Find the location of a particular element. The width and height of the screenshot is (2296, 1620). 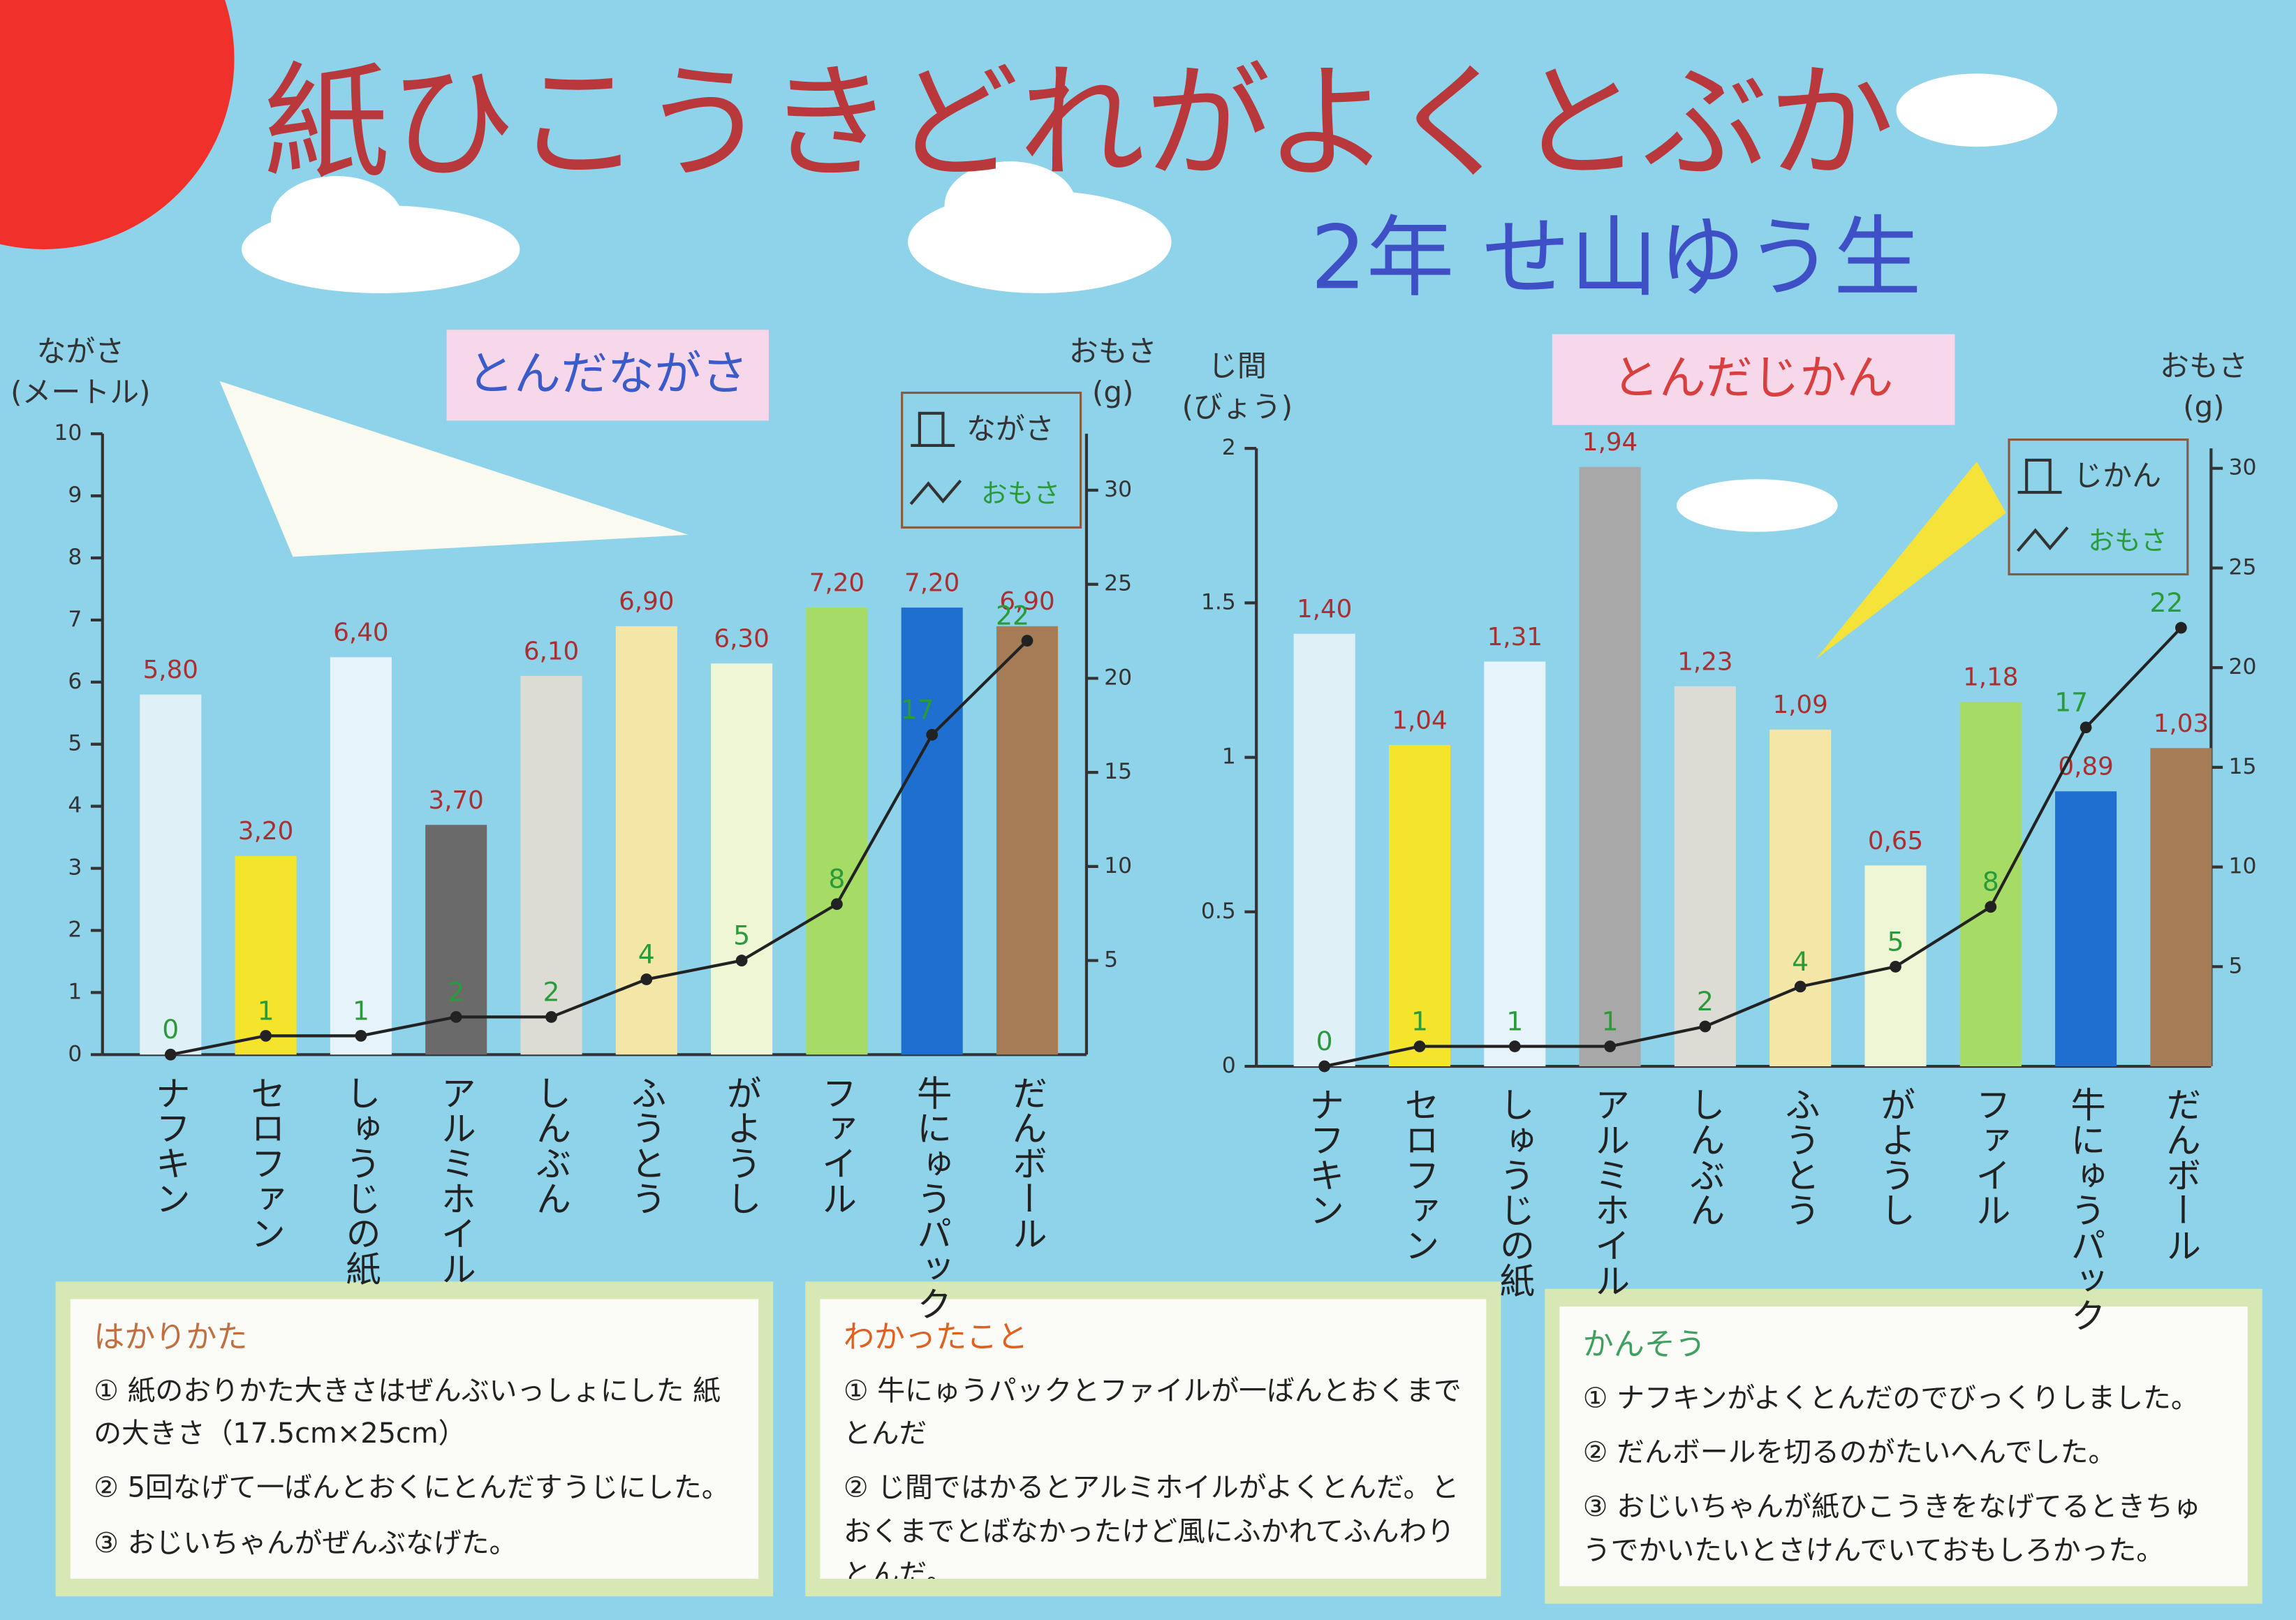

weight-label: 2 is located at coordinates (456, 991).